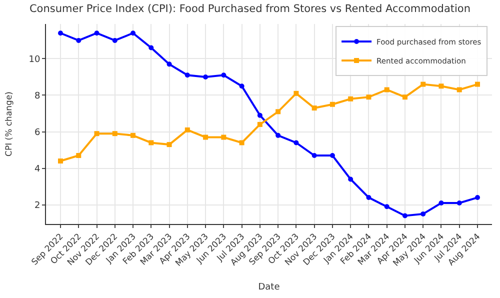 The image size is (500, 298). What do you see at coordinates (37, 133) in the screenshot?
I see `y-tick-label: 6` at bounding box center [37, 133].